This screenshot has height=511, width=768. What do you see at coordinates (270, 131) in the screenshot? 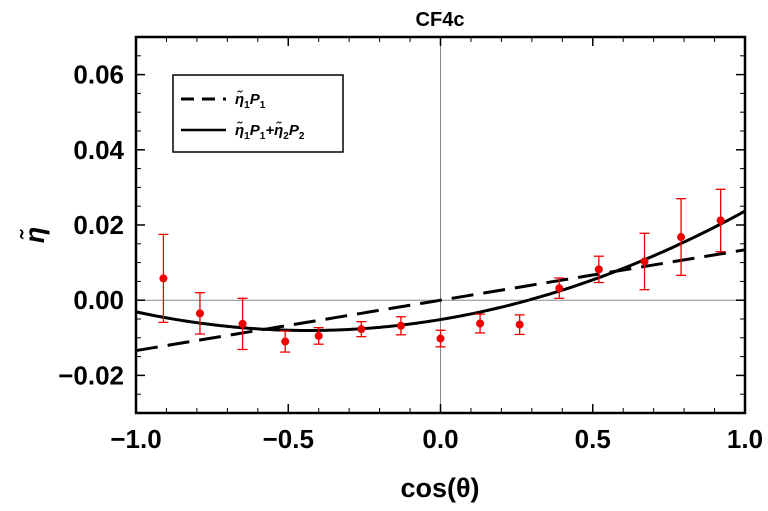
I see `legend-label-eta1p1-plus-eta2p2: η̃1P1+η̃2P2` at bounding box center [270, 131].